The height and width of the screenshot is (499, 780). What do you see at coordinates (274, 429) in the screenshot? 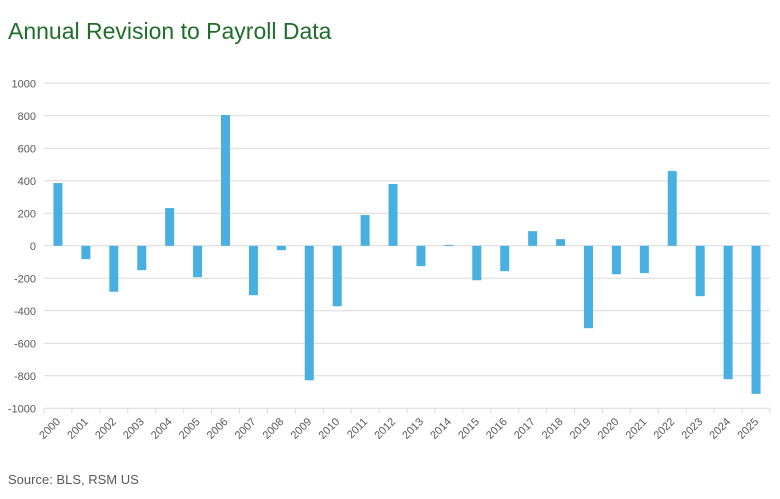
I see `x-tick-label: 2008` at bounding box center [274, 429].